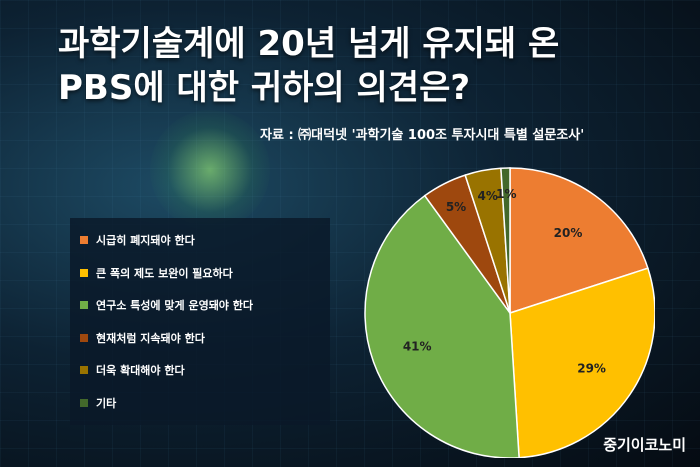  What do you see at coordinates (417, 346) in the screenshot?
I see `slice-value-label: 41%` at bounding box center [417, 346].